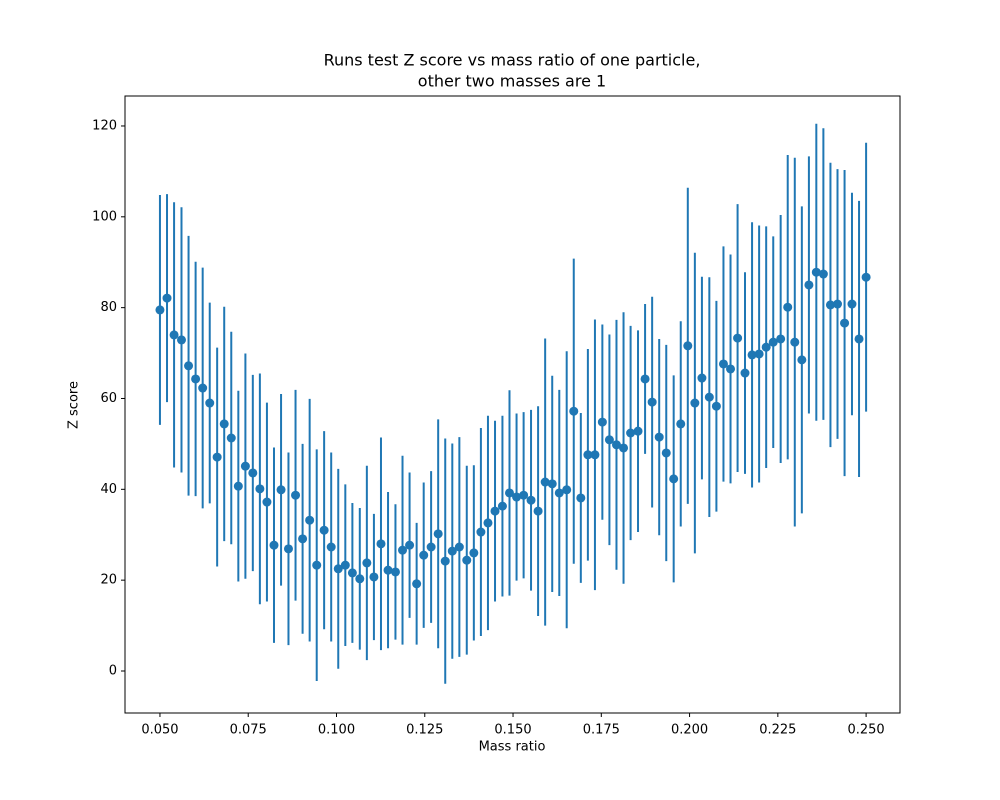  Describe the element at coordinates (113, 670) in the screenshot. I see `y-tick-label: 0` at that location.